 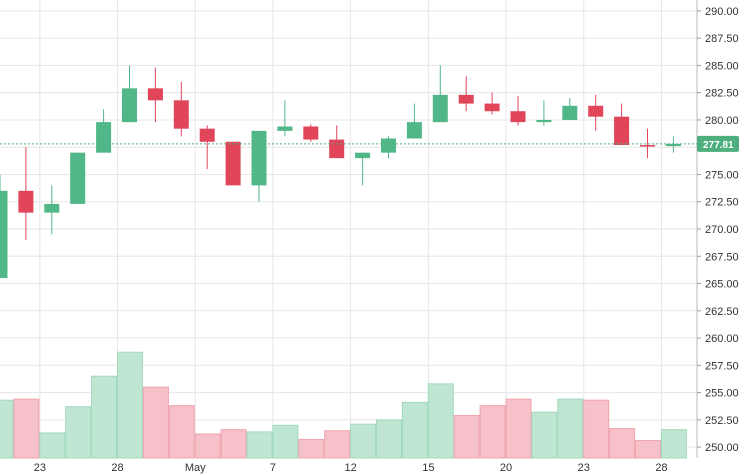 I want to click on y-tick-label: 282.50, so click(x=722, y=94).